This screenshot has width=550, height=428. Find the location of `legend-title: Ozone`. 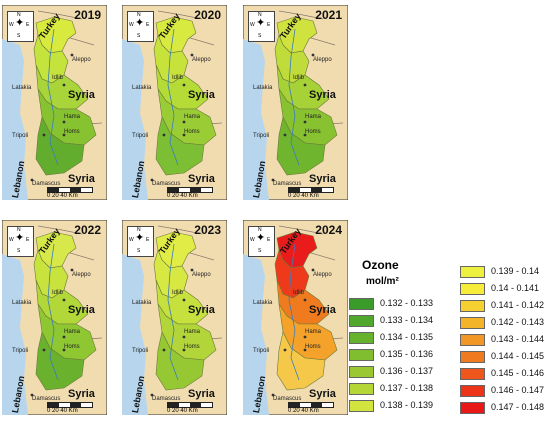

legend-title: Ozone is located at coordinates (380, 265).